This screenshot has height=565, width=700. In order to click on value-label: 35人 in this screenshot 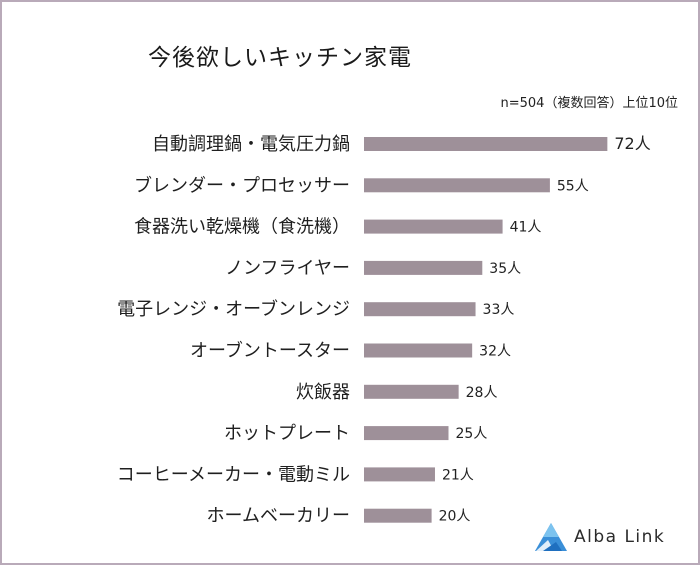, I will do `click(505, 269)`.